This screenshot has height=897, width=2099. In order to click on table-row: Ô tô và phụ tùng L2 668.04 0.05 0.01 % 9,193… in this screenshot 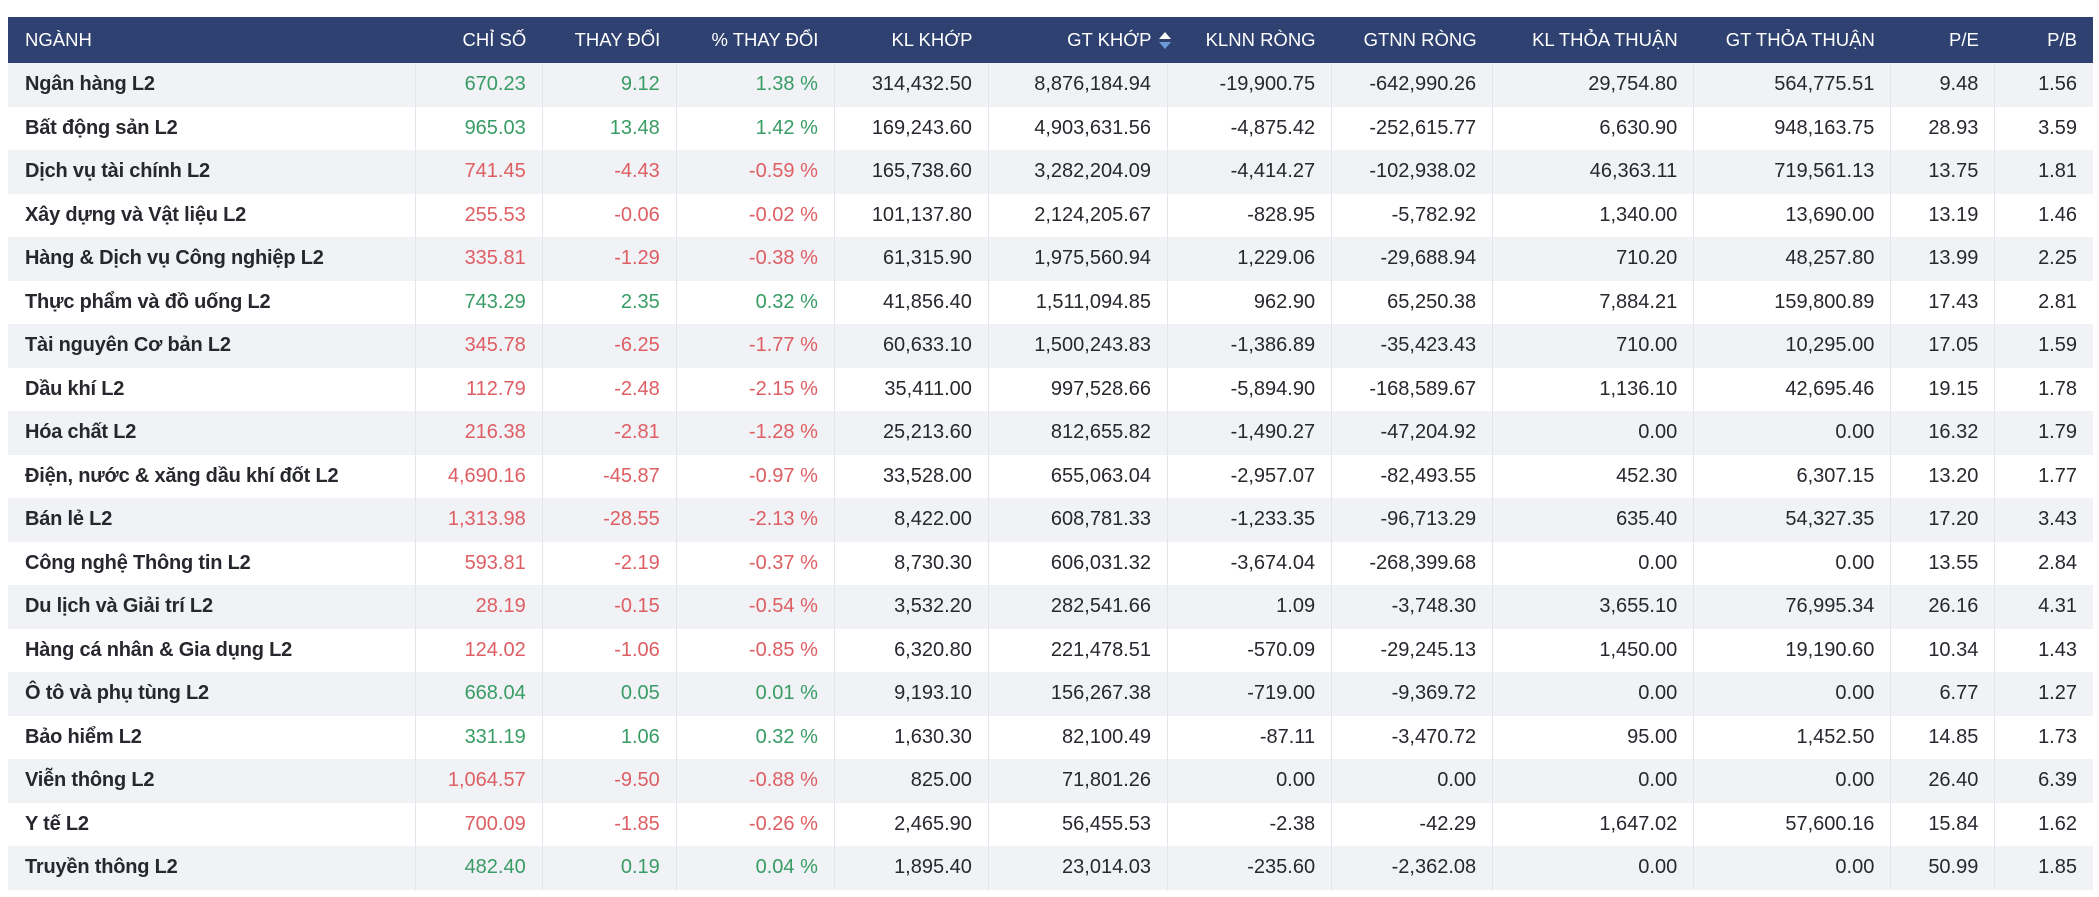, I will do `click(1050, 694)`.